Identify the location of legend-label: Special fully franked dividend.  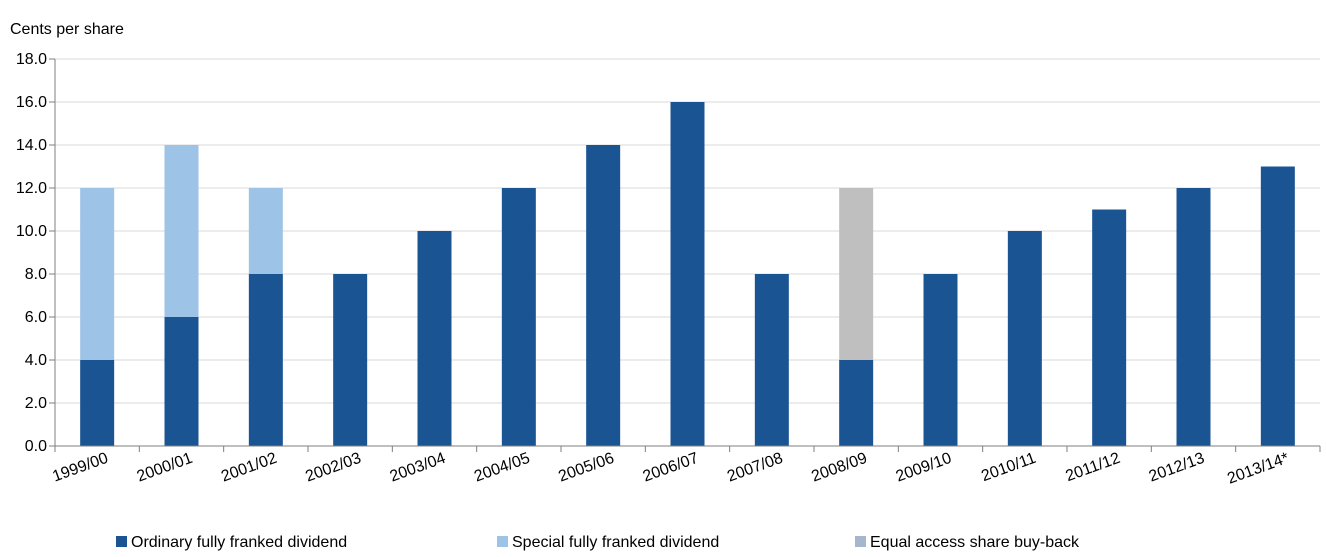
(615, 542).